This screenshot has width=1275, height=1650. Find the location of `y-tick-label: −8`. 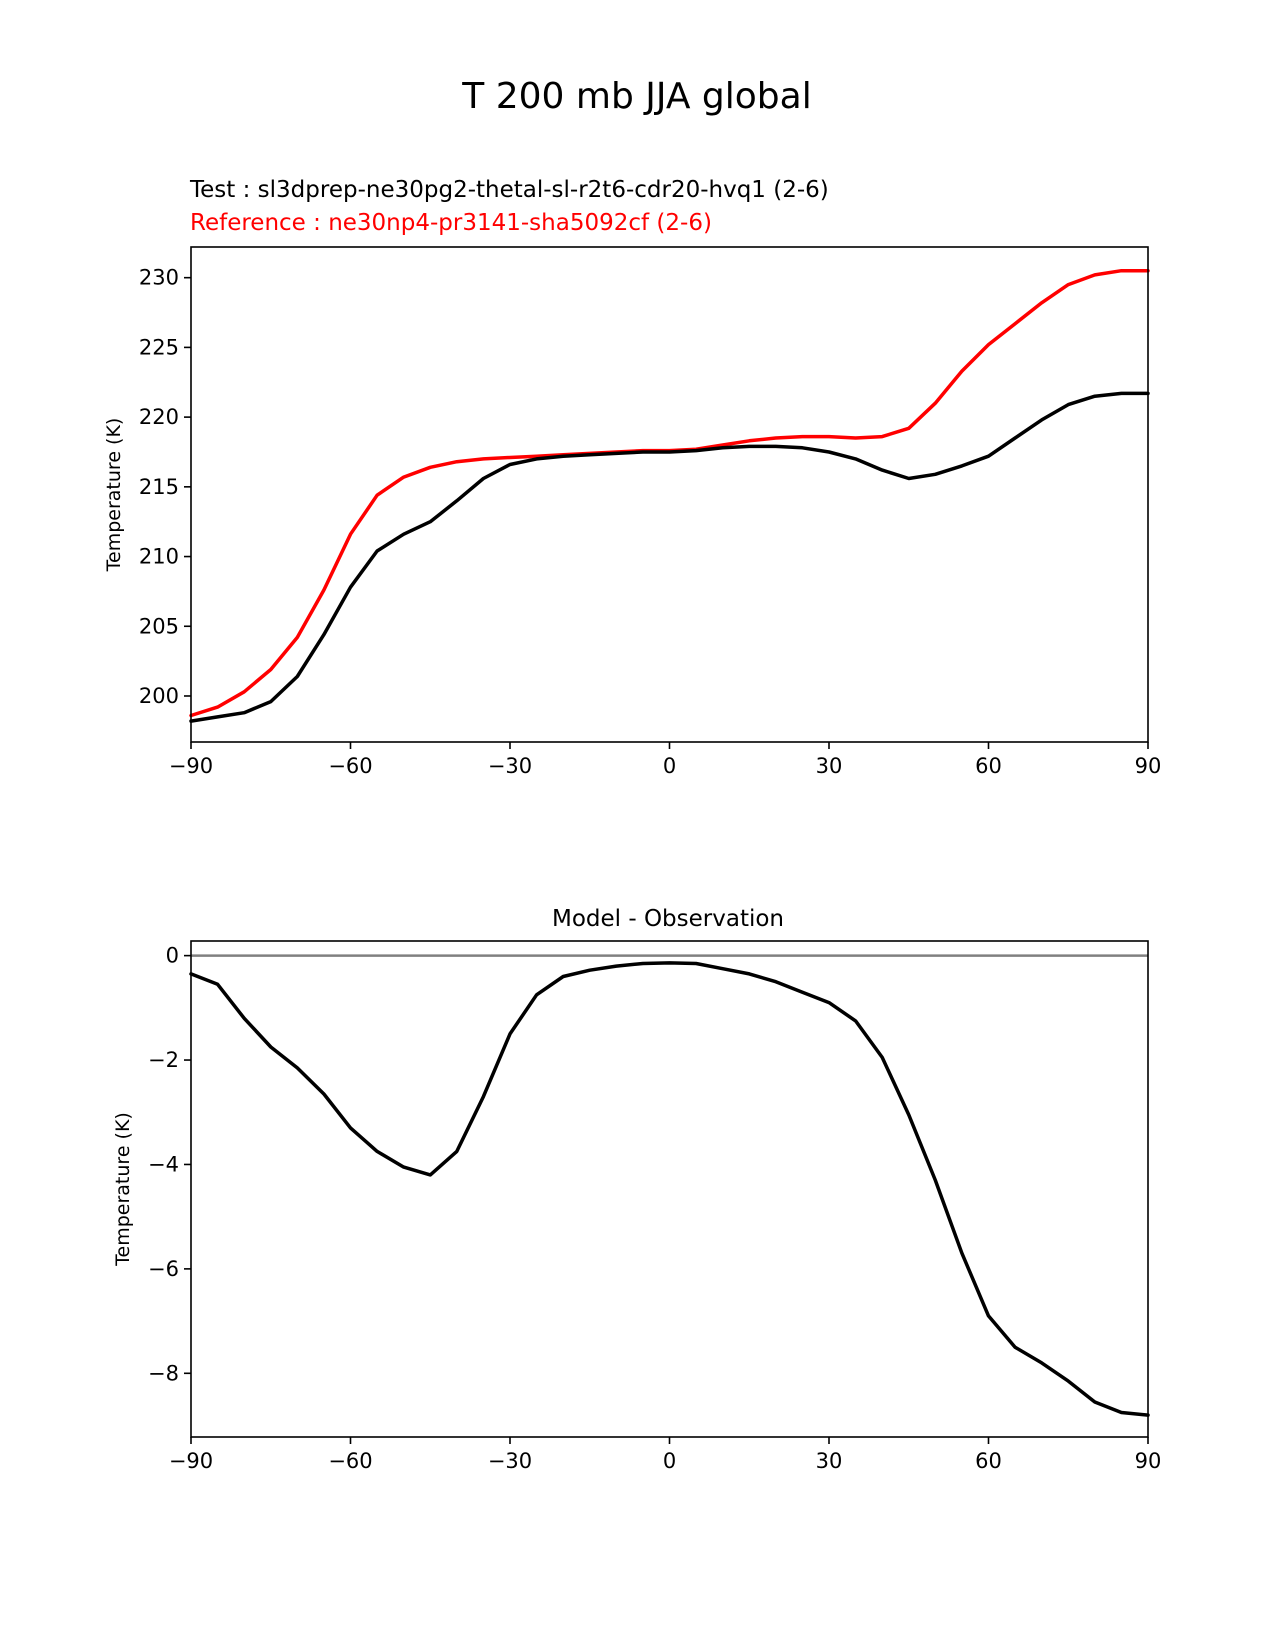

y-tick-label: −8 is located at coordinates (163, 1373).